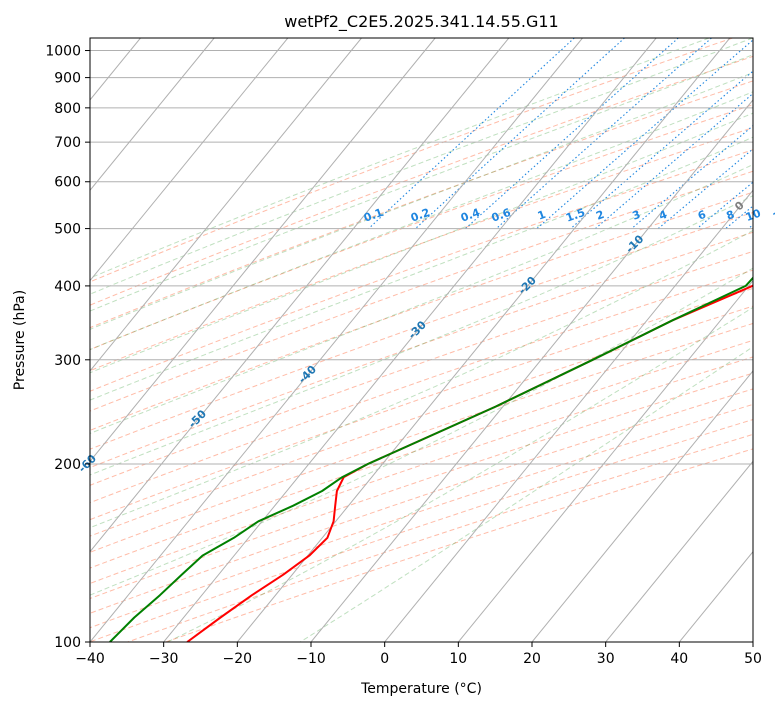 This screenshot has height=708, width=775. I want to click on mixing-ratio-label: 1.5, so click(575, 215).